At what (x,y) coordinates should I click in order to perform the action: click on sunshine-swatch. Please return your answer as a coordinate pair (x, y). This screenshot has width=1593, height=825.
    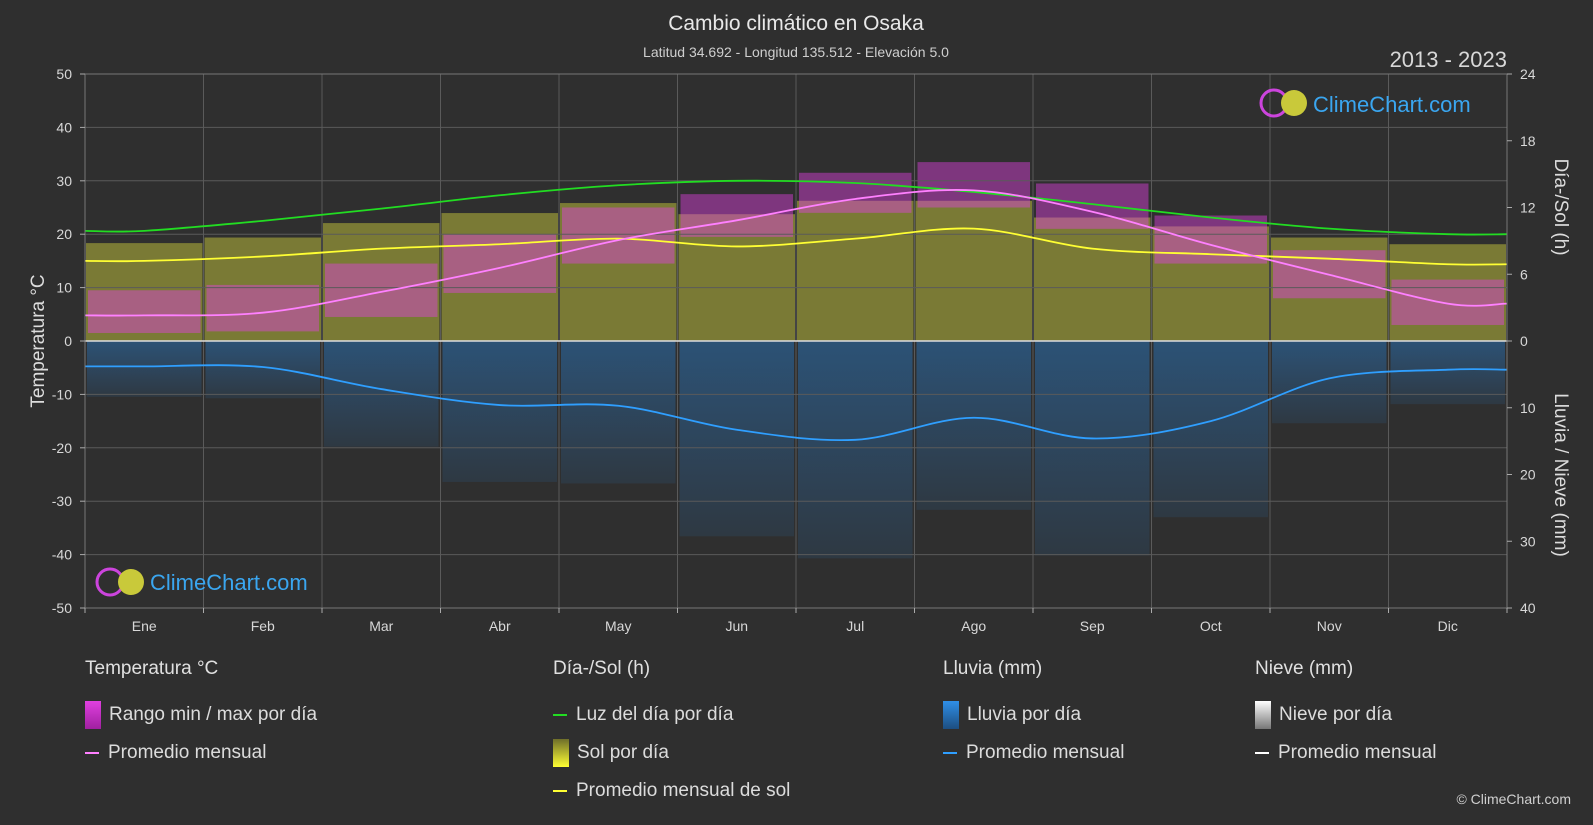
    Looking at the image, I should click on (561, 753).